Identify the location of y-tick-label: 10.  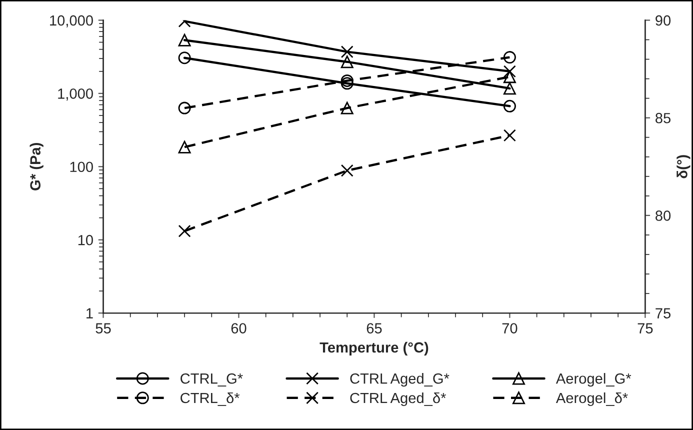
(85, 240).